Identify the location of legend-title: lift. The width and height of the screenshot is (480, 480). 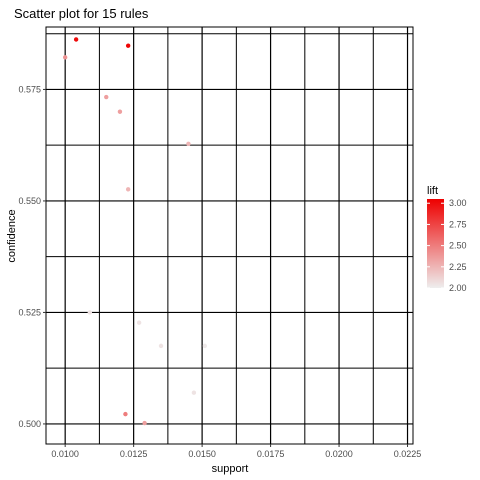
(432, 191).